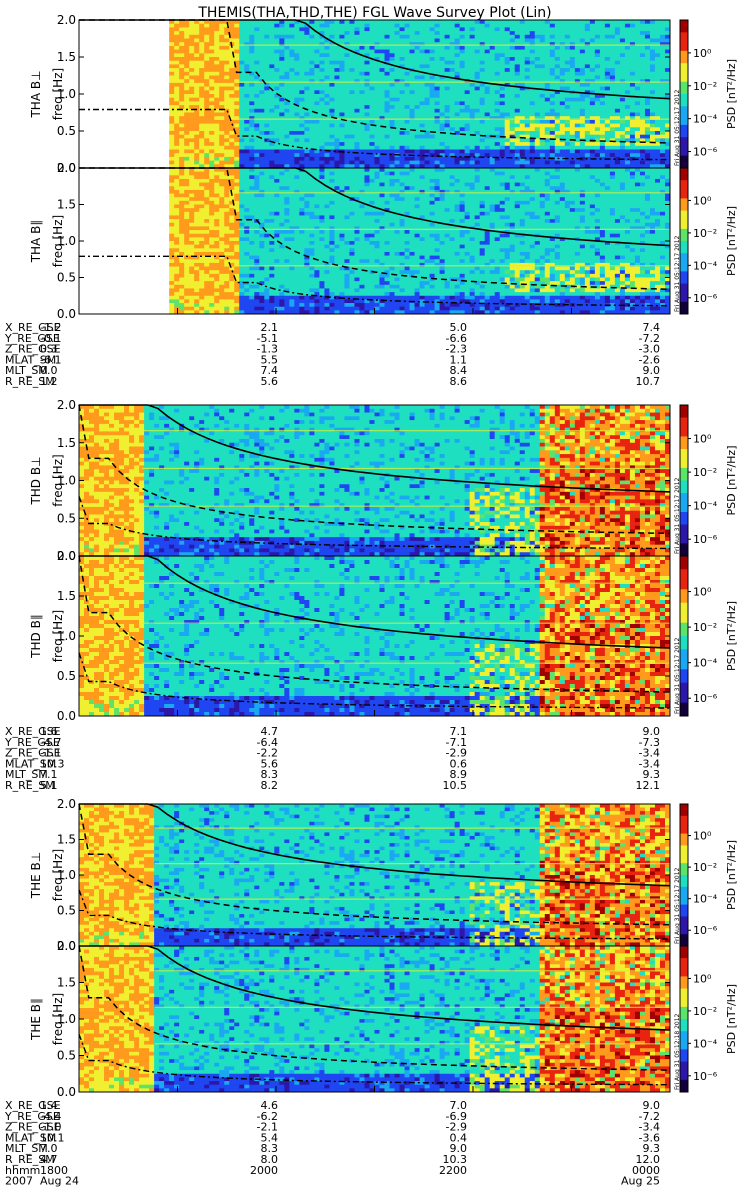 This screenshot has height=1200, width=750. What do you see at coordinates (705, 152) in the screenshot?
I see `colorbar-tick-label: 10⁻⁶` at bounding box center [705, 152].